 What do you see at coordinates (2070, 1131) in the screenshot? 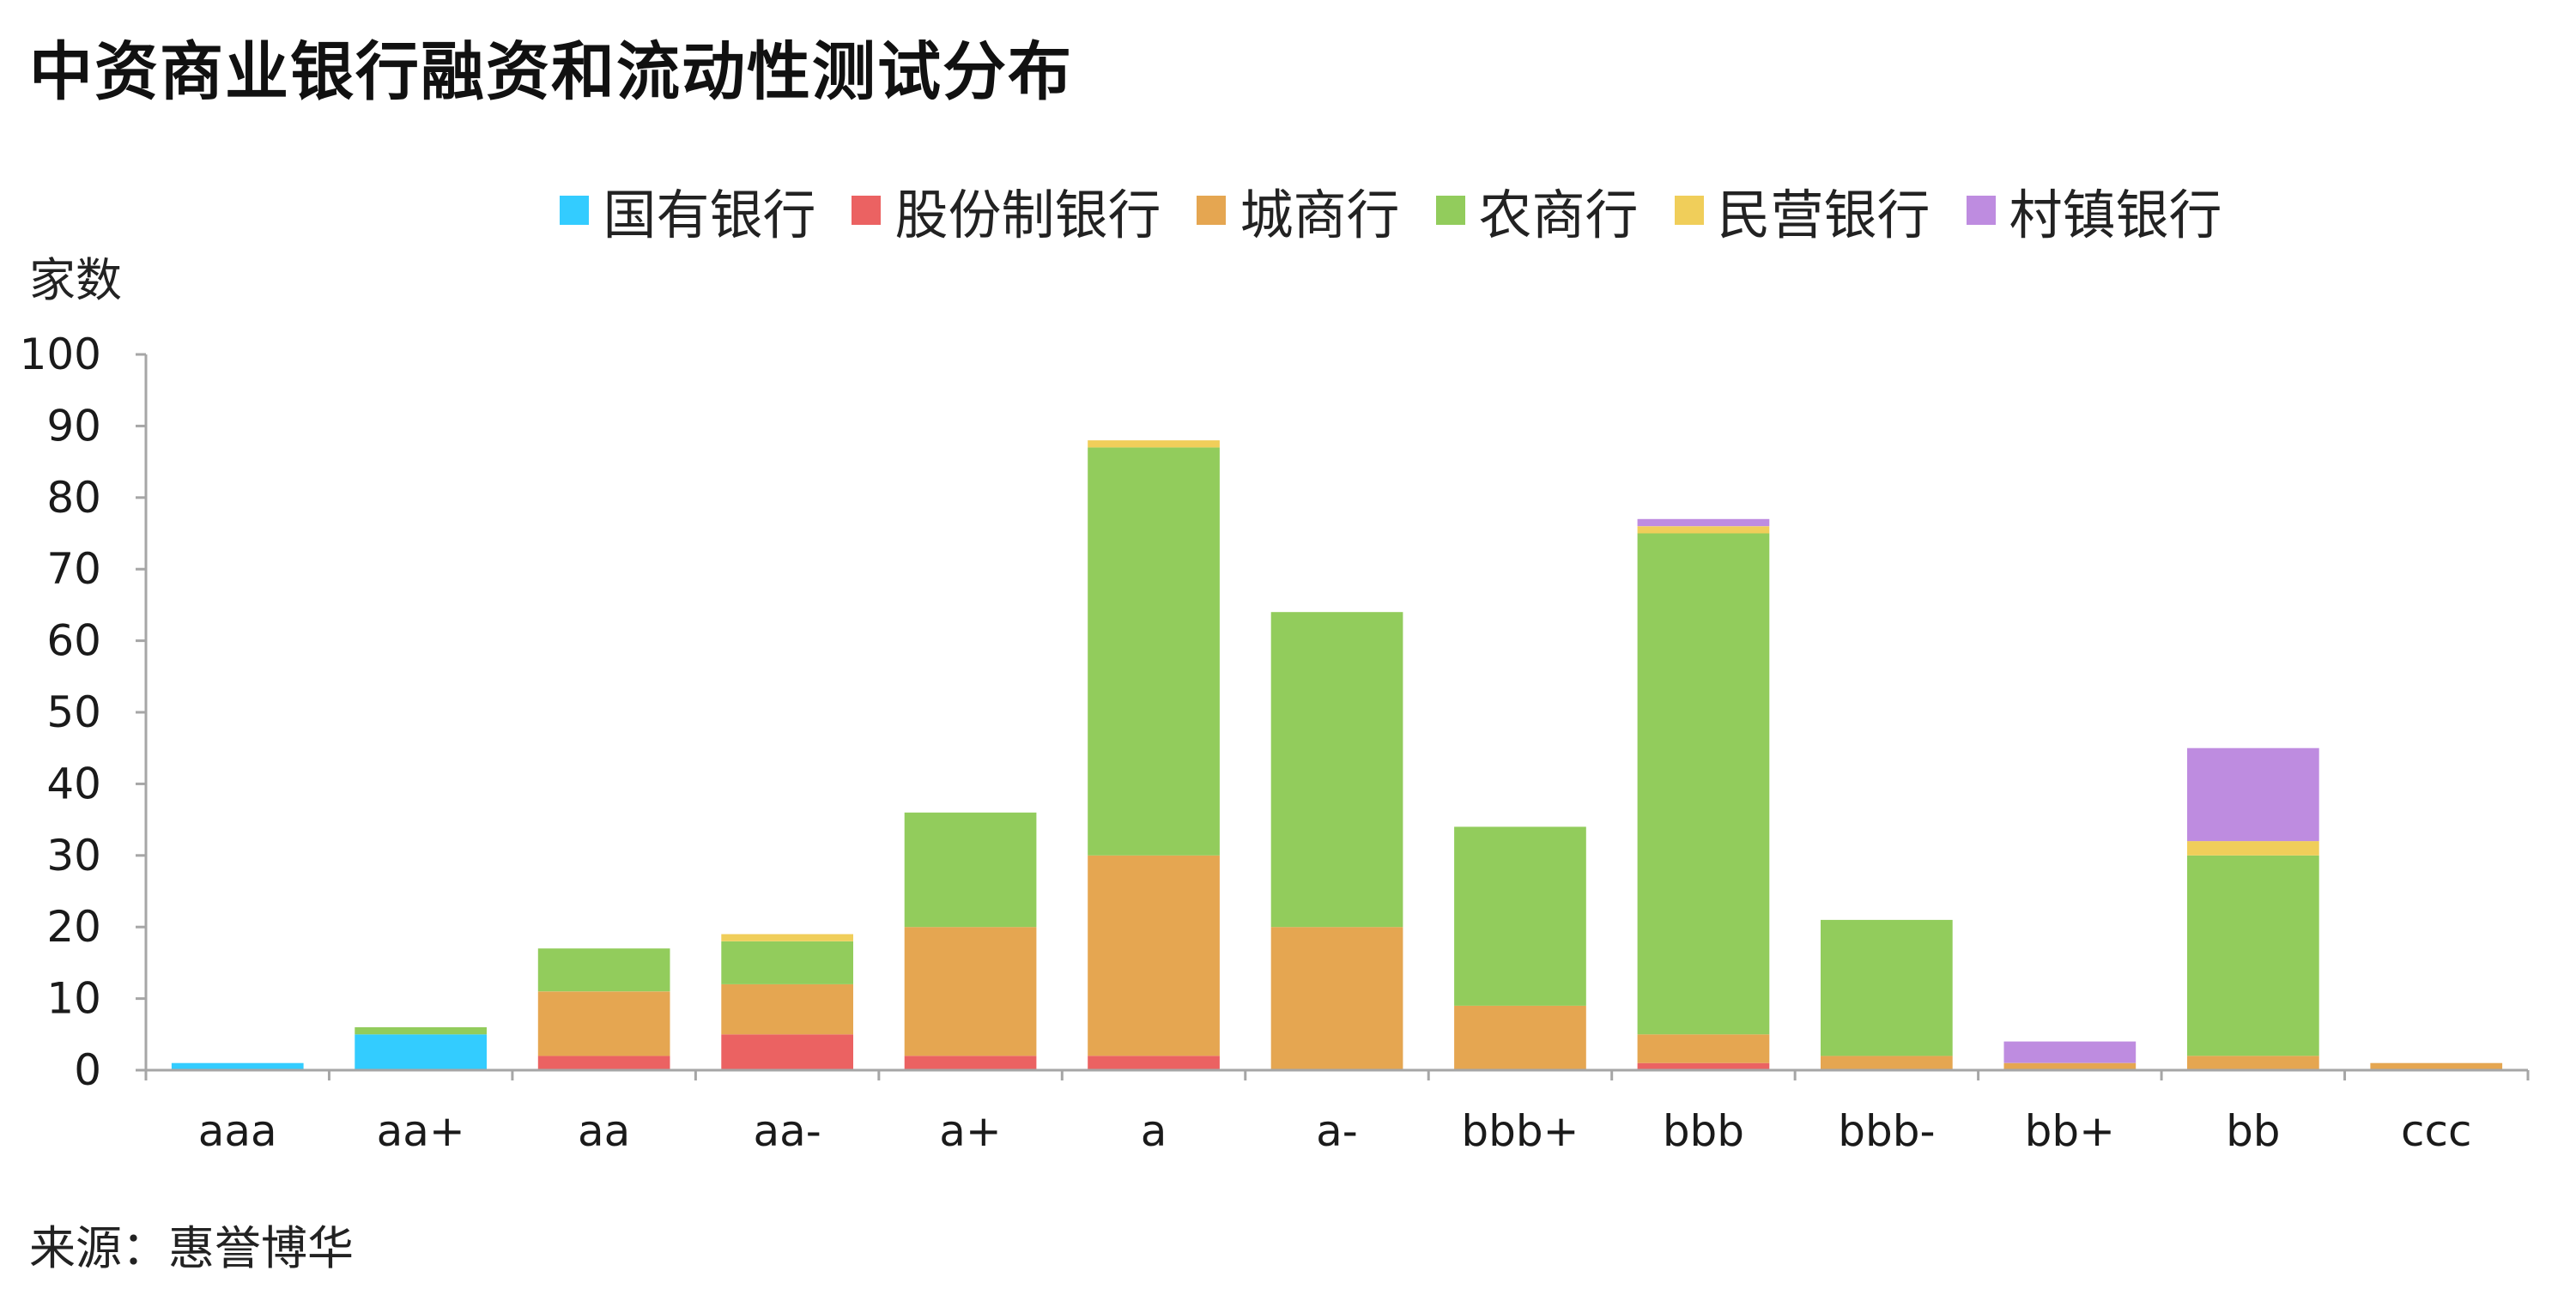
I see `x-tick-label-bb+: bb+` at bounding box center [2070, 1131].